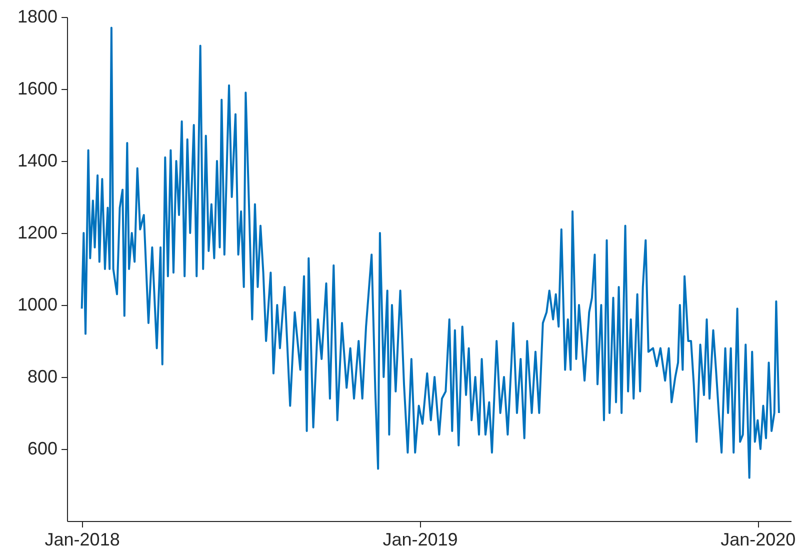 This screenshot has height=554, width=804. What do you see at coordinates (42, 376) in the screenshot?
I see `y-tick-label: 800` at bounding box center [42, 376].